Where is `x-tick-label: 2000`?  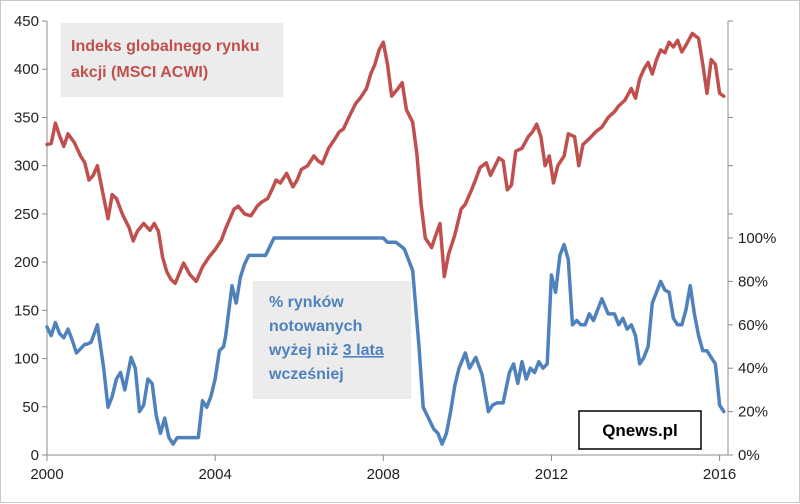
x-tick-label: 2000 is located at coordinates (46, 474).